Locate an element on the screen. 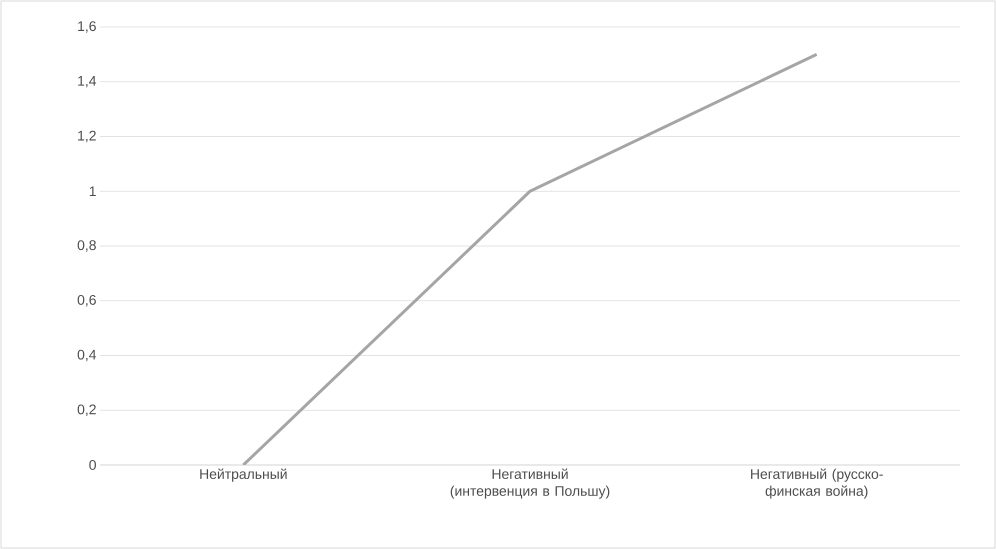 The width and height of the screenshot is (996, 549). y-tick-label: 1,2 is located at coordinates (87, 136).